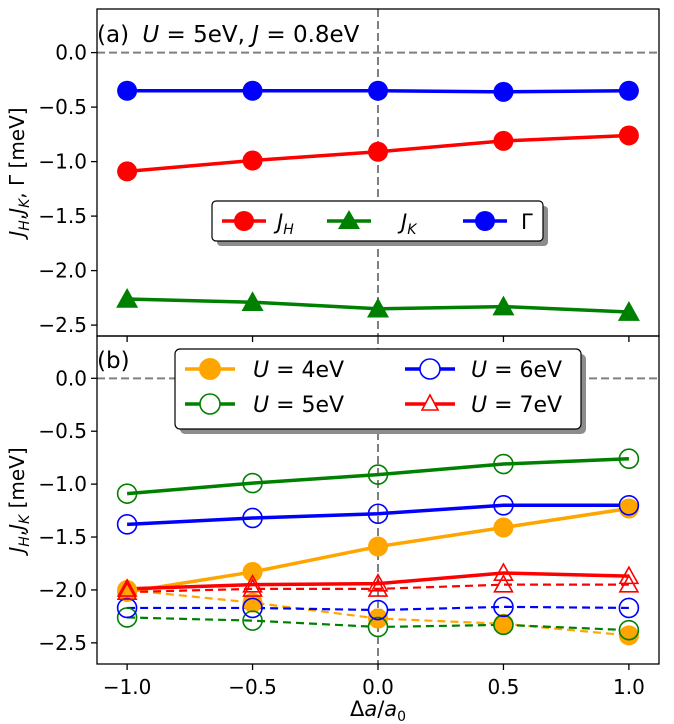  What do you see at coordinates (283, 224) in the screenshot?
I see `legend-a-label-jh: JH` at bounding box center [283, 224].